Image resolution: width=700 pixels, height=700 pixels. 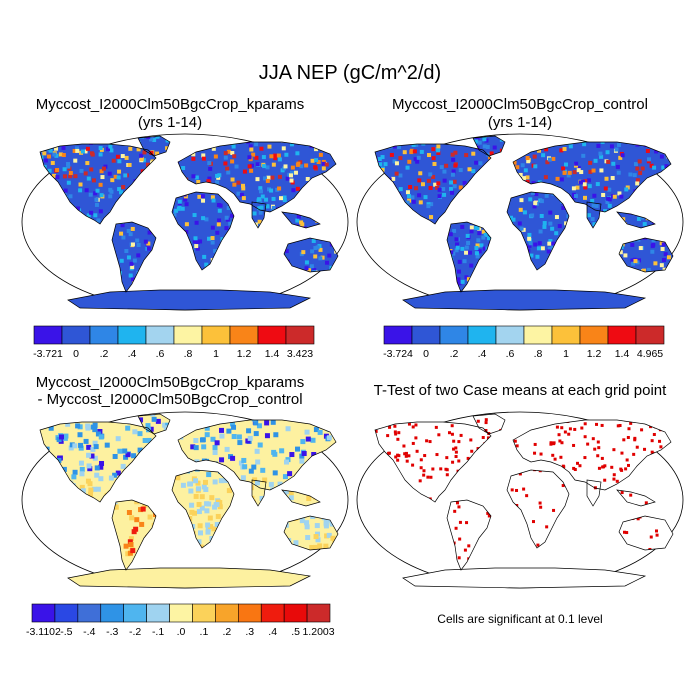 I want to click on colorbar-tick-label: -.1, so click(x=158, y=632).